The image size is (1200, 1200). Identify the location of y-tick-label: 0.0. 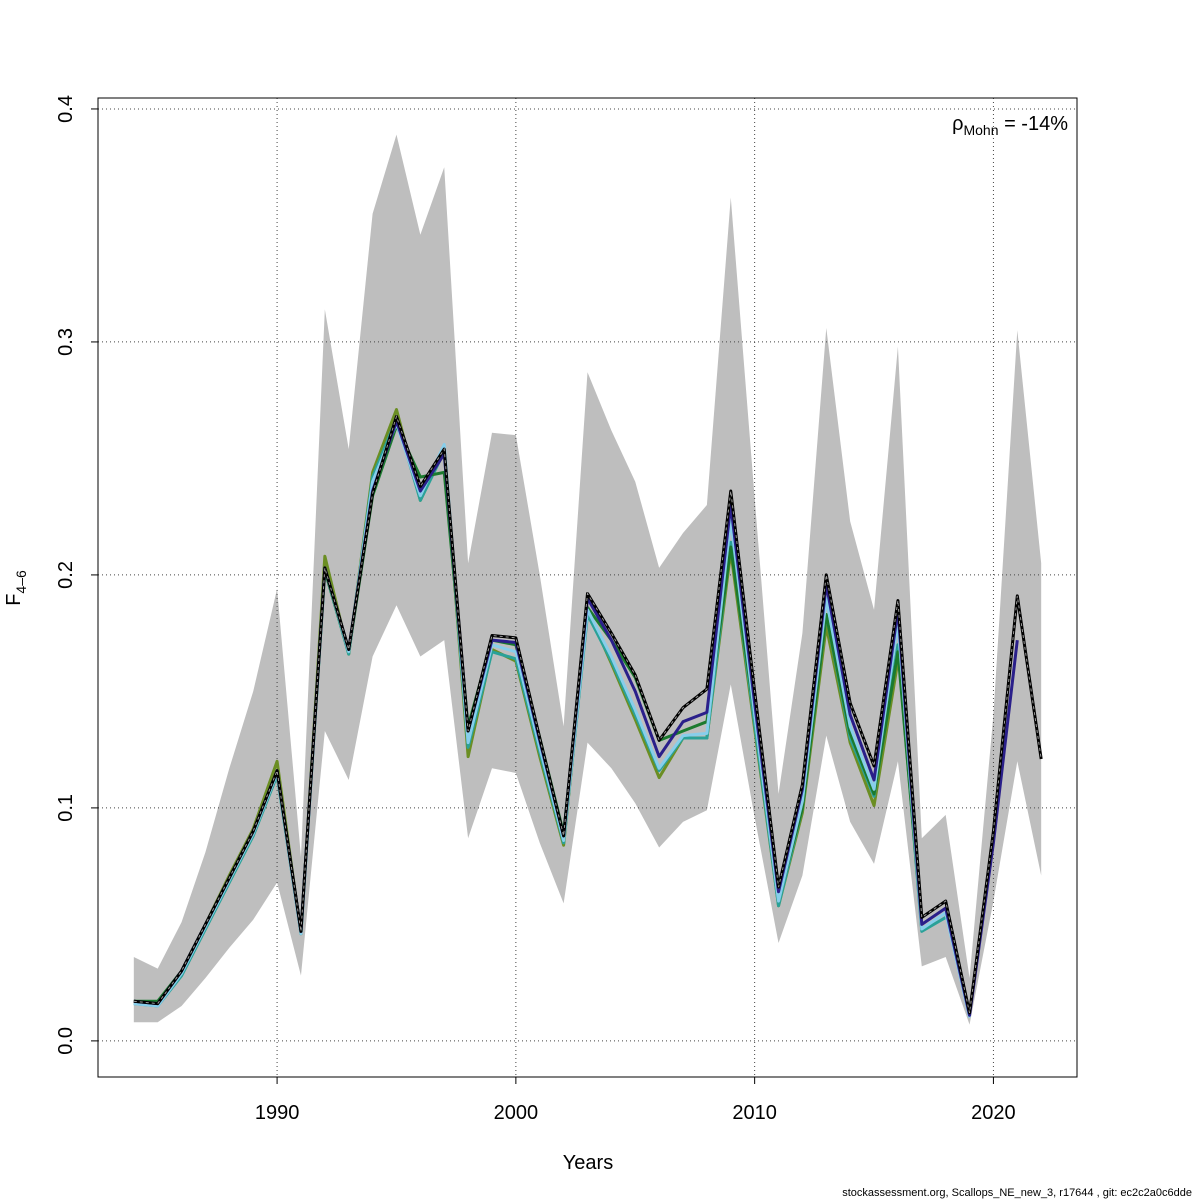
(66, 1041).